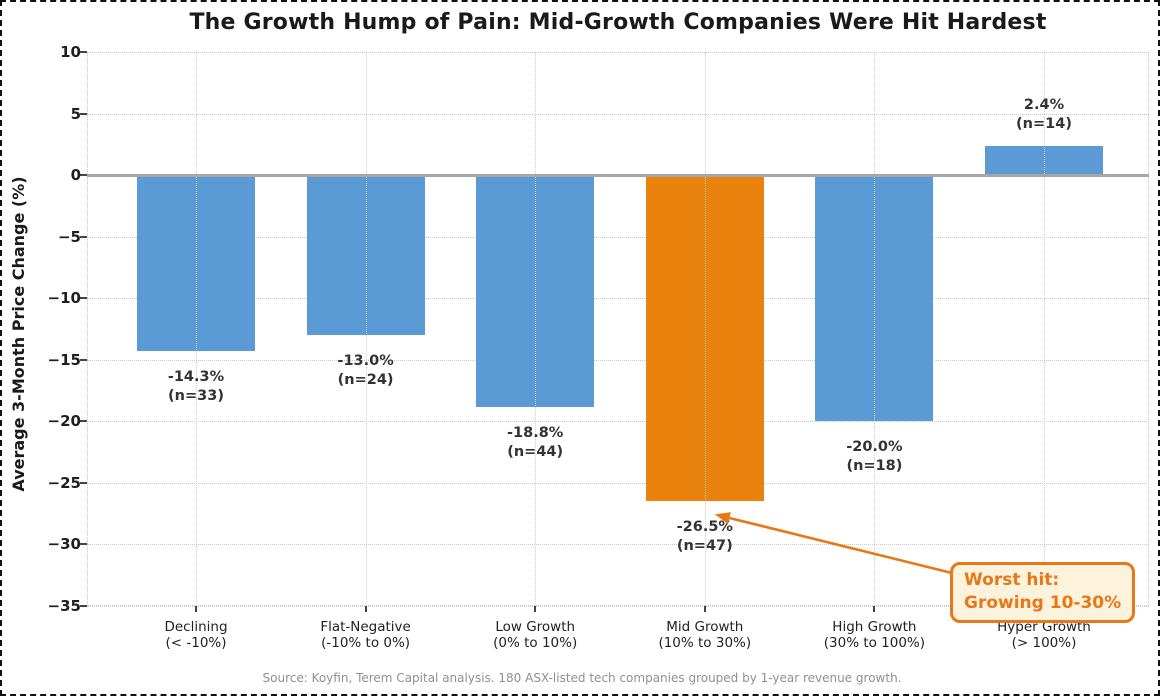 Image resolution: width=1160 pixels, height=696 pixels. What do you see at coordinates (365, 380) in the screenshot?
I see `count-text: (n=24)` at bounding box center [365, 380].